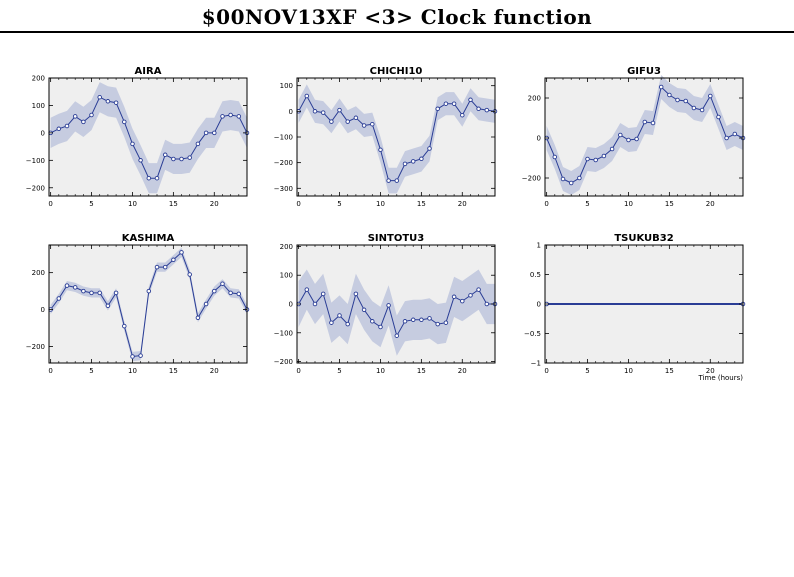 The image size is (794, 577). What do you see at coordinates (532, 334) in the screenshot?
I see `y-tick-label: −0.5` at bounding box center [532, 334].